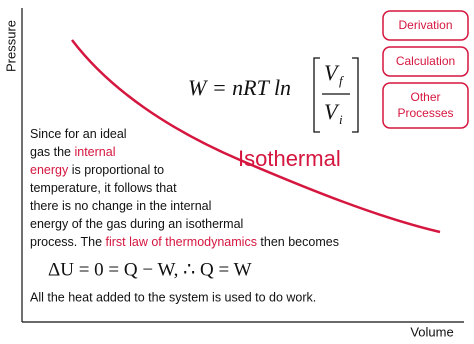 Image resolution: width=474 pixels, height=344 pixels. Describe the element at coordinates (425, 97) in the screenshot. I see `button: Other` at that location.